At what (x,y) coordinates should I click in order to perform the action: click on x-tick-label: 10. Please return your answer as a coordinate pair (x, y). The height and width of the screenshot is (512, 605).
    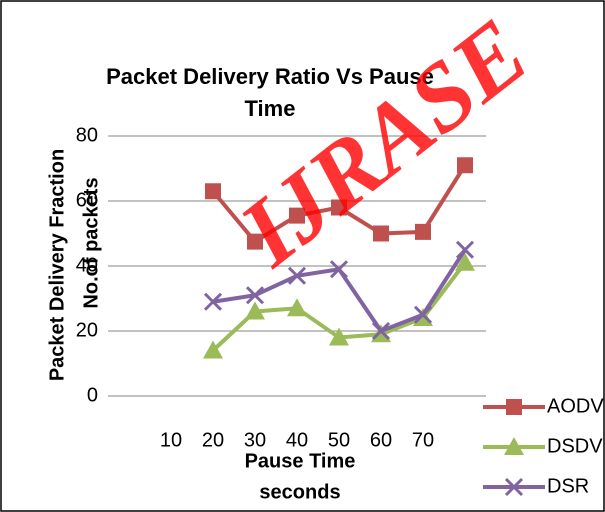
    Looking at the image, I should click on (171, 440).